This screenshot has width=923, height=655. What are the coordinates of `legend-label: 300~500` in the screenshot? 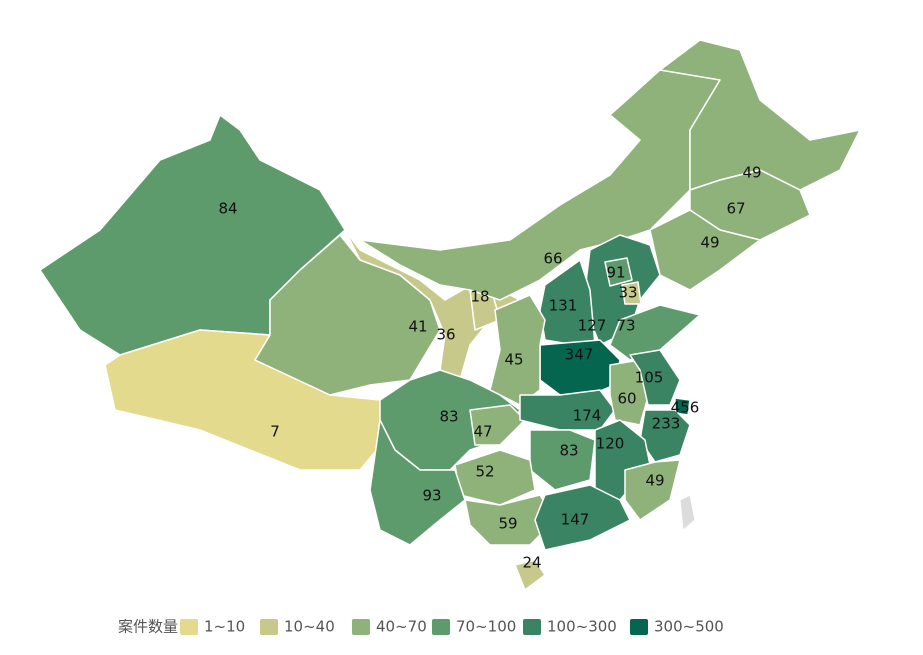 It's located at (689, 627).